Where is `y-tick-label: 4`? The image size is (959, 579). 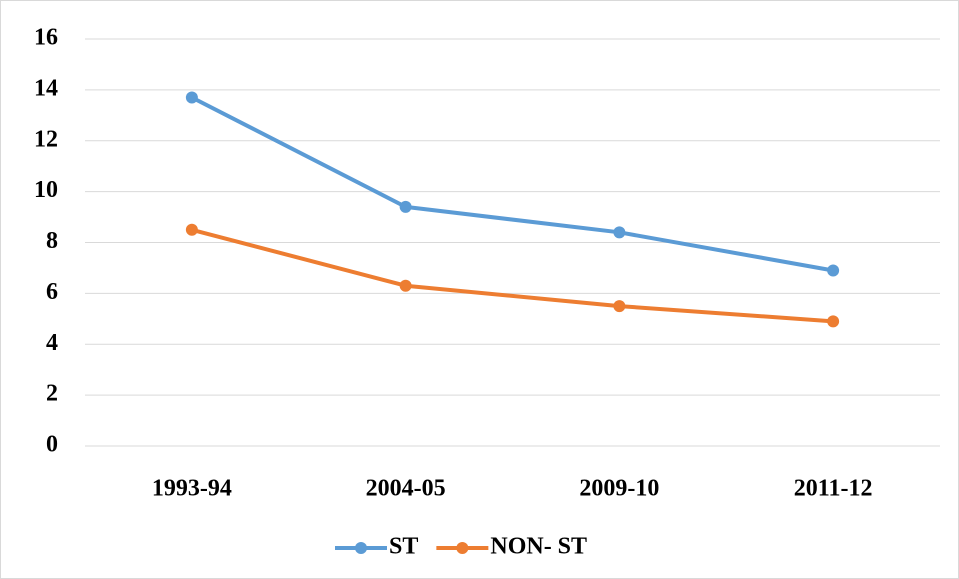
y-tick-label: 4 is located at coordinates (52, 343).